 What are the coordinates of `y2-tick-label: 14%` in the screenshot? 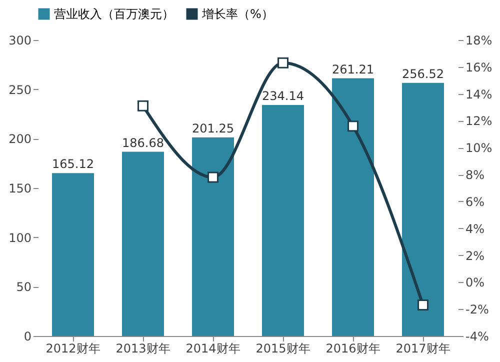 It's located at (479, 94).